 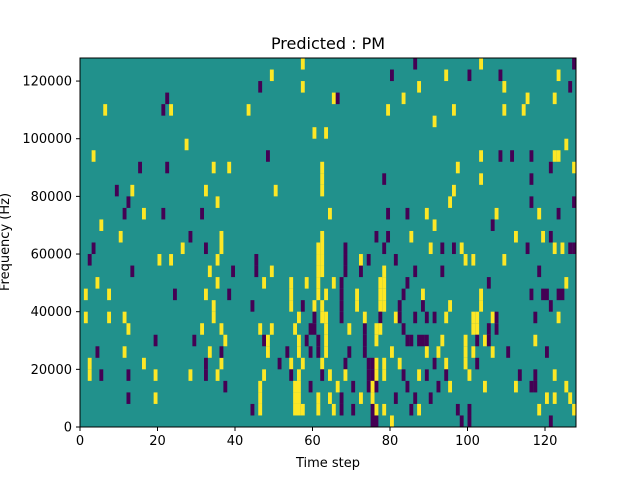 I want to click on x-tick-label: 100, so click(x=467, y=441).